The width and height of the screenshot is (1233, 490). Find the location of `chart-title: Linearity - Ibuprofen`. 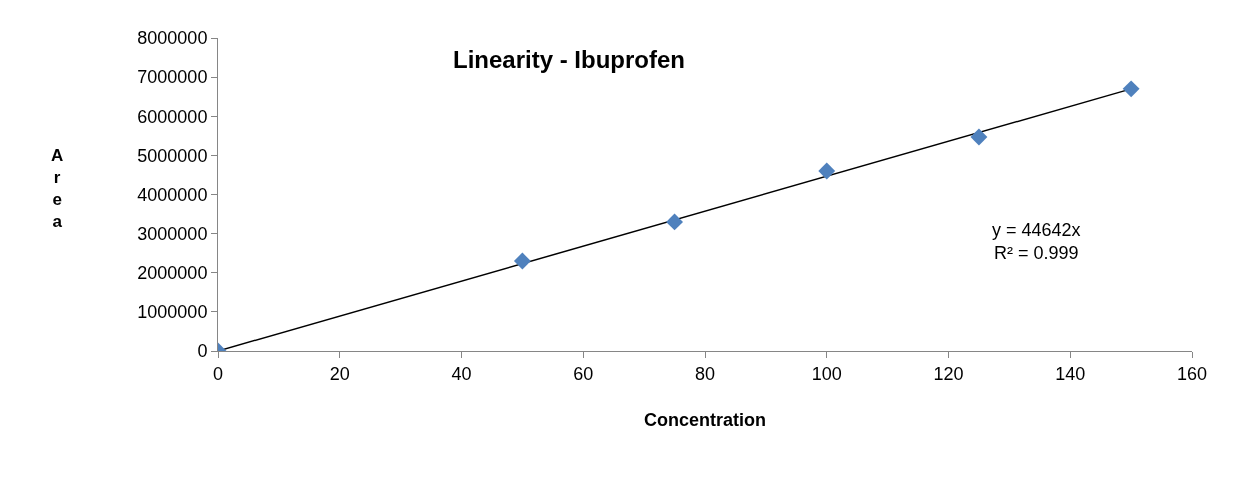

chart-title: Linearity - Ibuprofen is located at coordinates (569, 59).